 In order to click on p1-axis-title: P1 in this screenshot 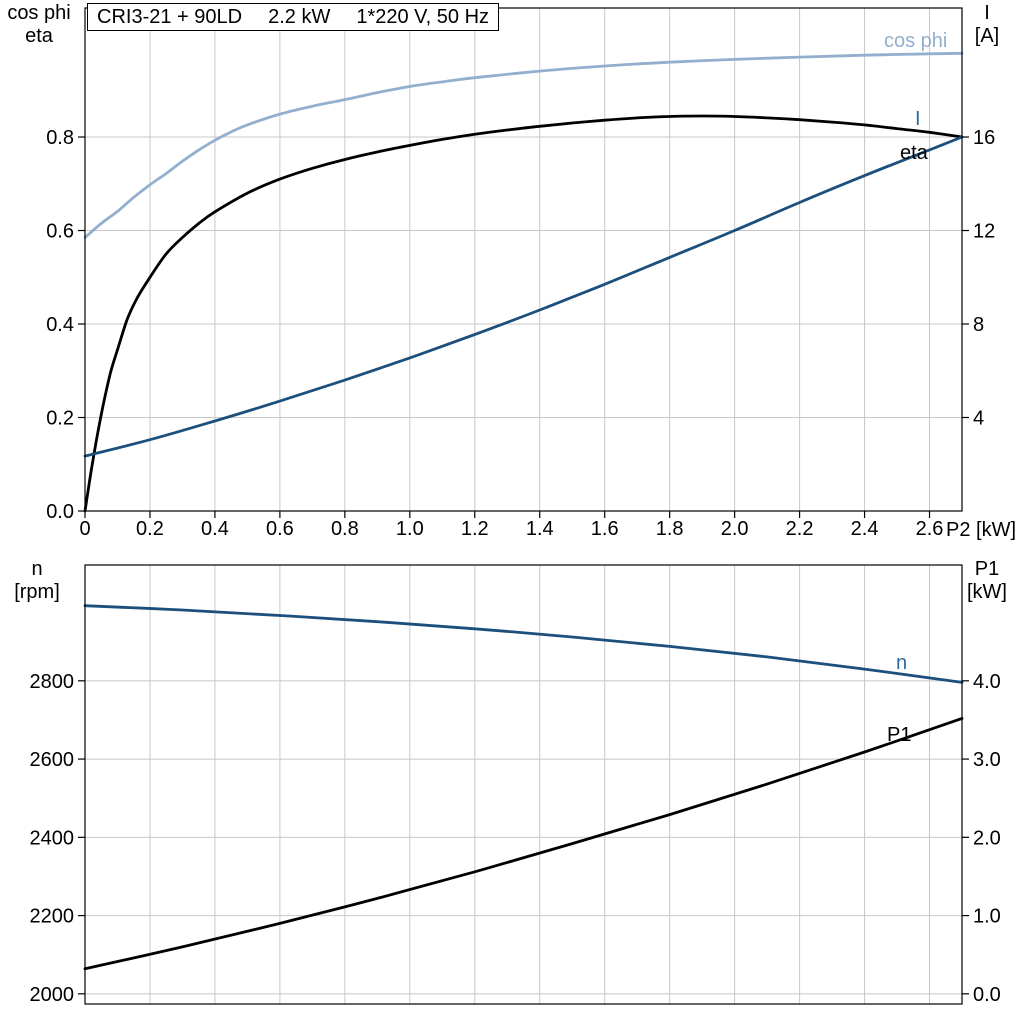, I will do `click(987, 569)`.